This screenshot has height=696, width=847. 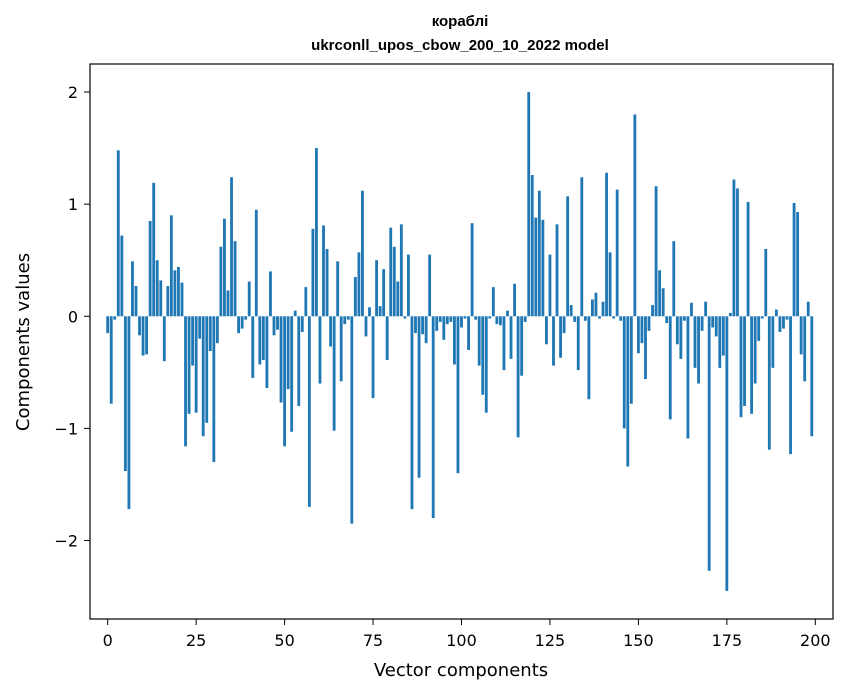 I want to click on y-tick-label: 0, so click(x=73, y=316).